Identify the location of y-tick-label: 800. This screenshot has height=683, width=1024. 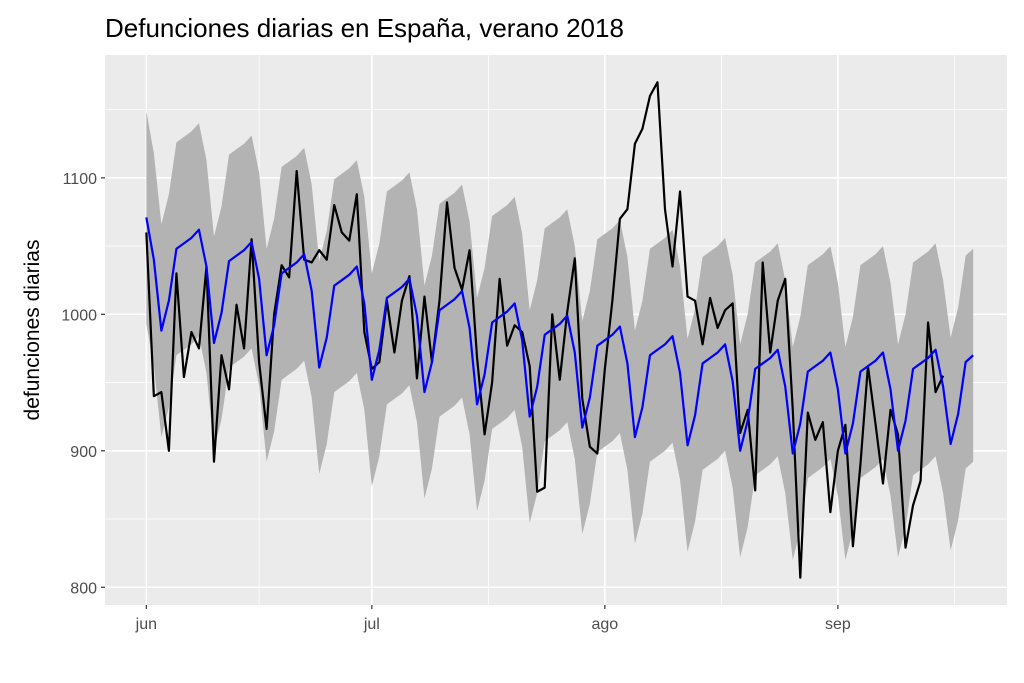
(83, 588).